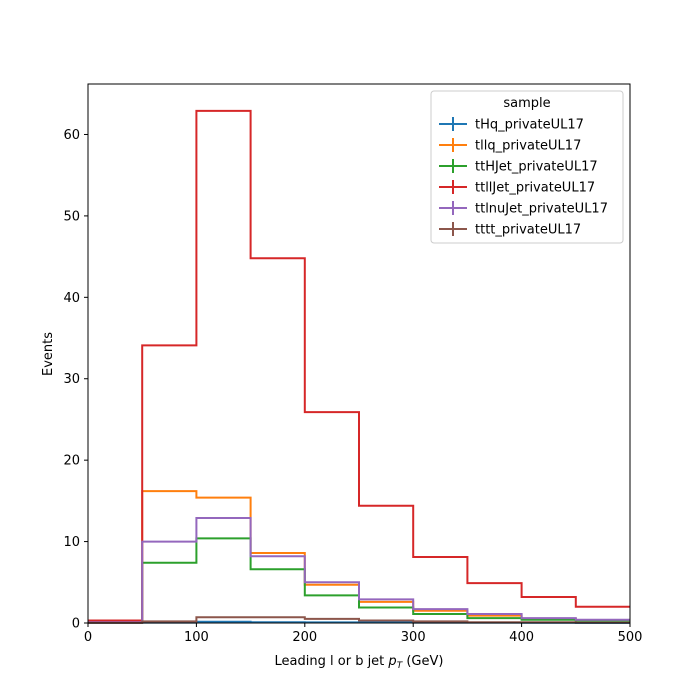  Describe the element at coordinates (71, 216) in the screenshot. I see `y-tick-label: 50` at that location.